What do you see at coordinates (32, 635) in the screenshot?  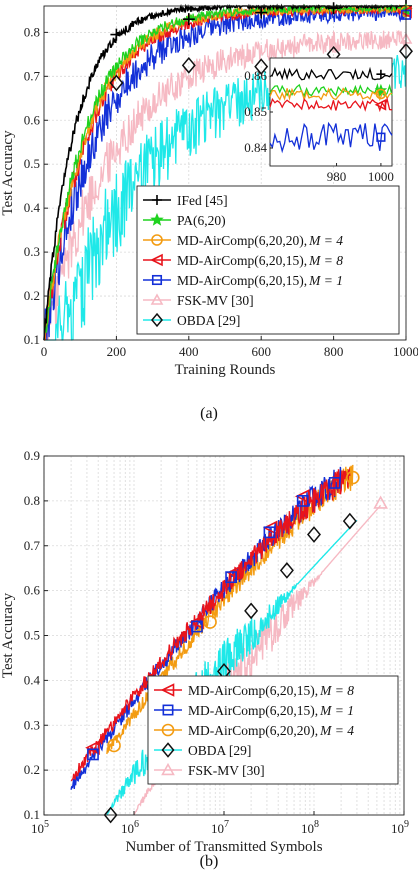 I see `ytick-label-b: 0.5` at bounding box center [32, 635].